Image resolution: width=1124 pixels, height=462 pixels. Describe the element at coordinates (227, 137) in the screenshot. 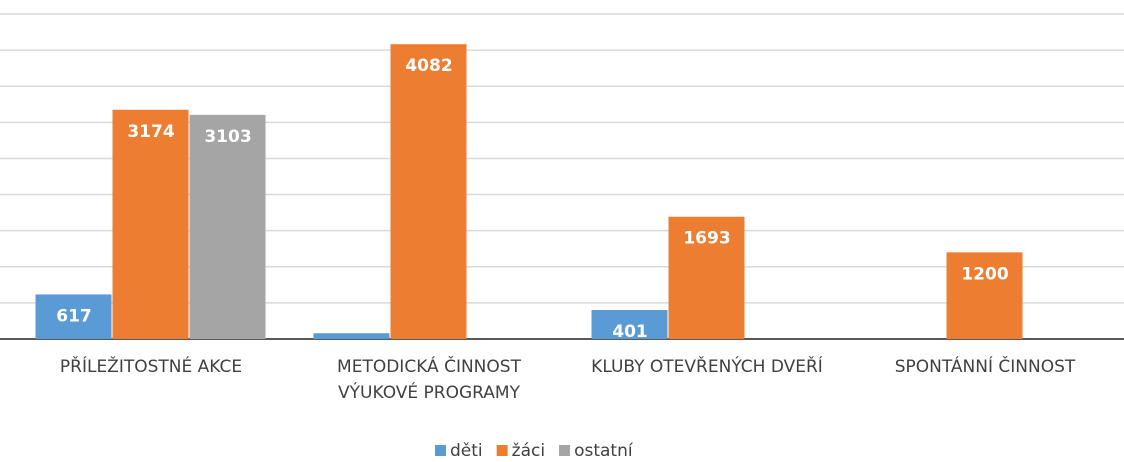

I see `value-label: 3103` at that location.